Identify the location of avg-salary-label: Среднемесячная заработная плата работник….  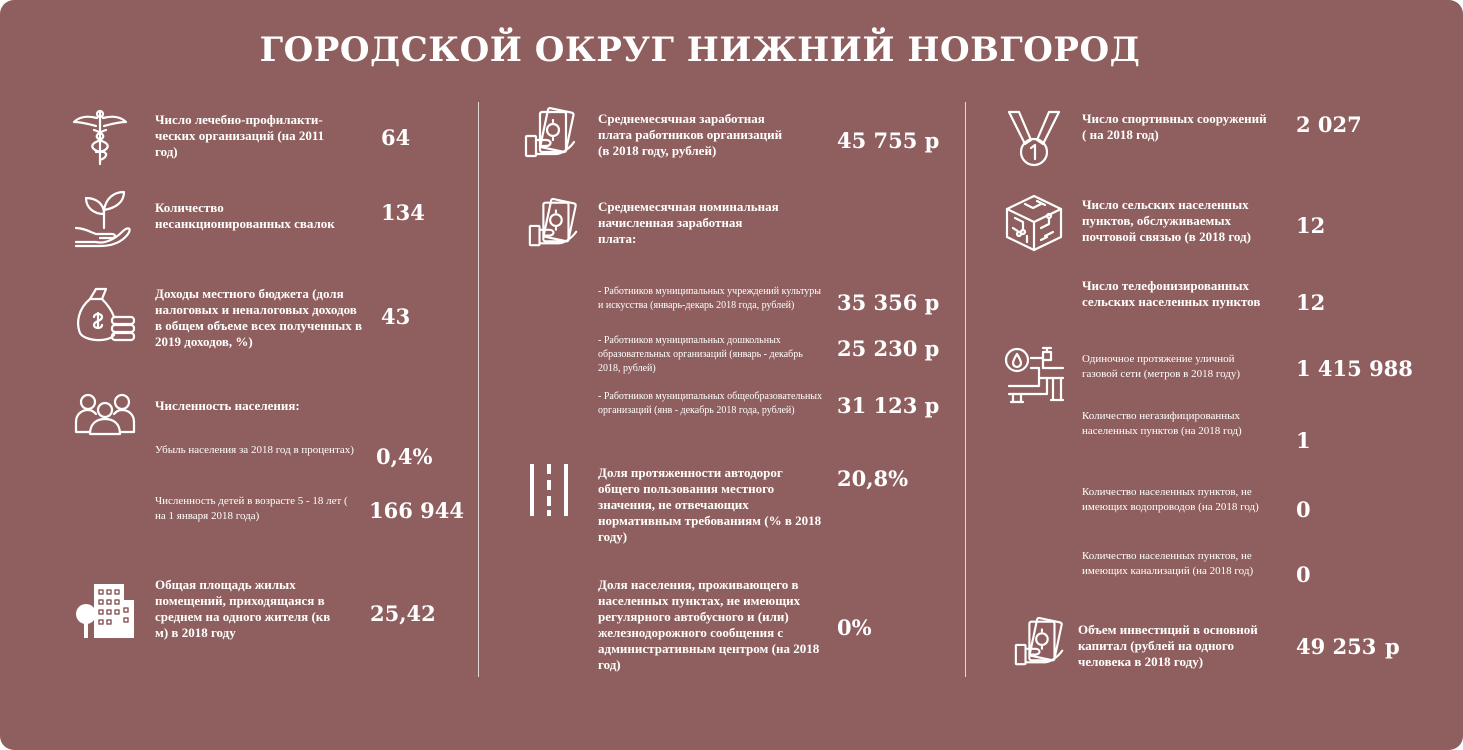
(690, 134).